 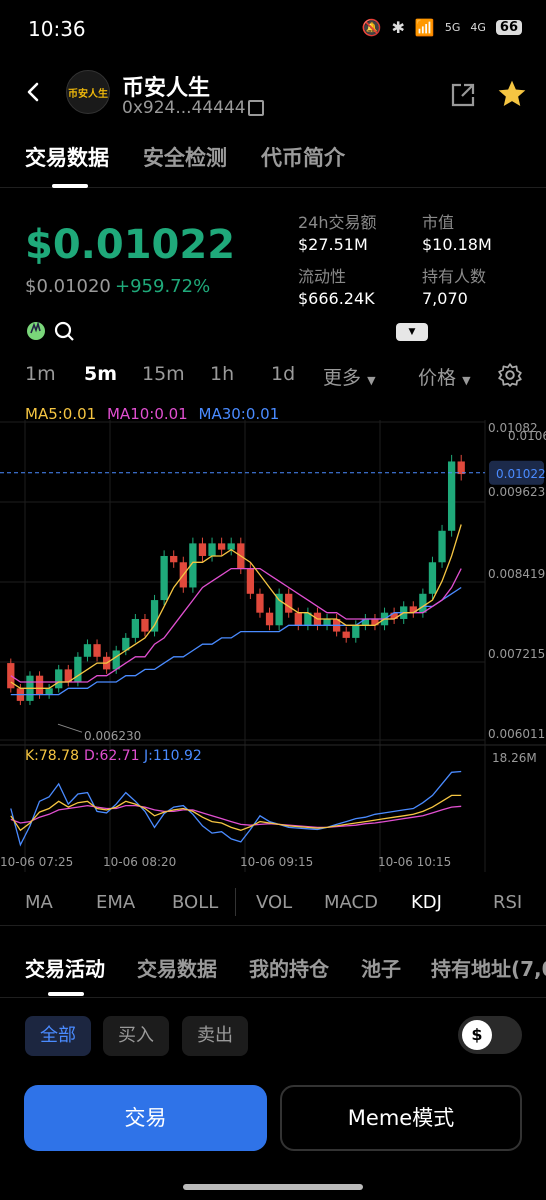 I want to click on filter-sell: 卖出, so click(x=215, y=1036).